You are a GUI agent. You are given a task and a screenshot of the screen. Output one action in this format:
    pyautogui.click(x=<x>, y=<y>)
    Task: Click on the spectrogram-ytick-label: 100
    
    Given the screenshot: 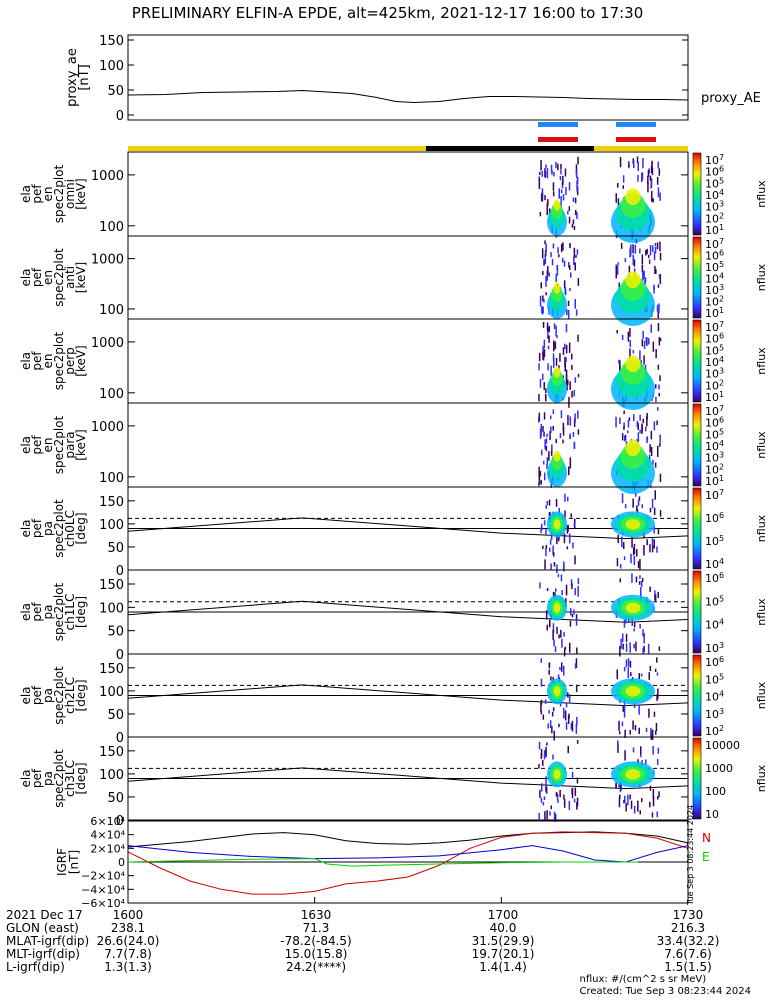 What is the action you would take?
    pyautogui.click(x=111, y=227)
    